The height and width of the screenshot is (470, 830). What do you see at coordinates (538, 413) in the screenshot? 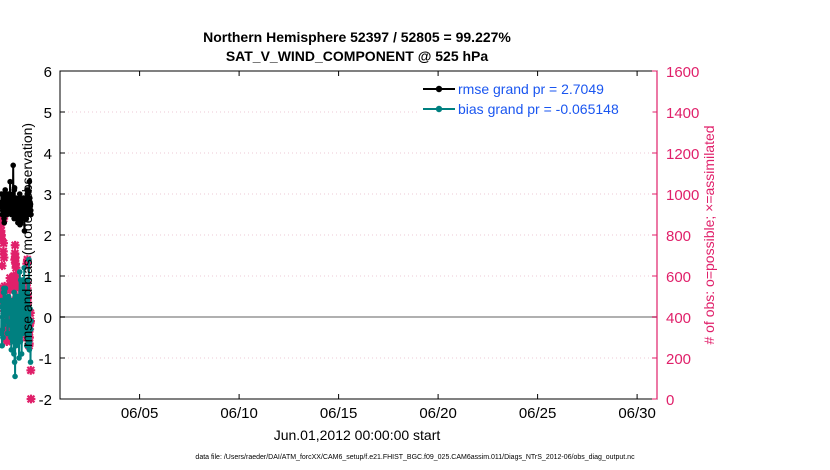
I see `x-tick-label: 06/25` at bounding box center [538, 413].